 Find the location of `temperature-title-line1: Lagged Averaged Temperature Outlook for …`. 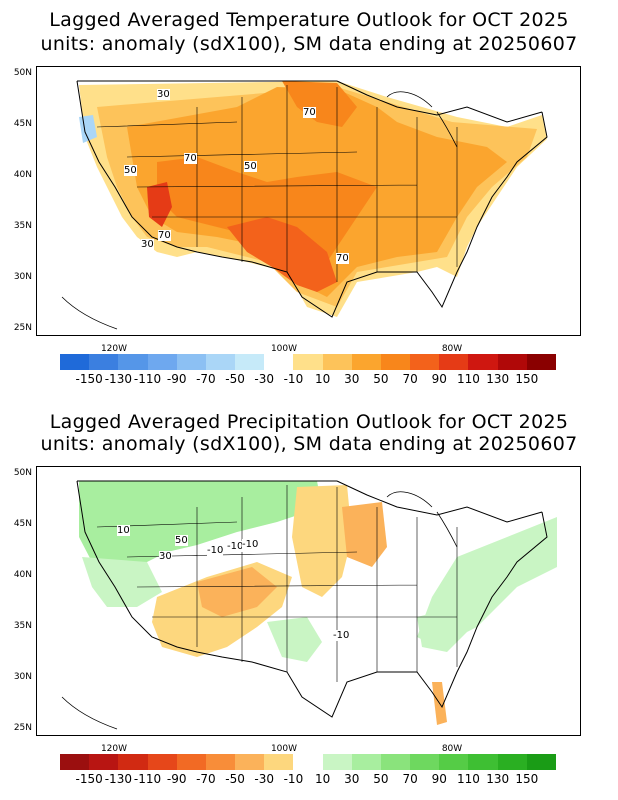

temperature-title-line1: Lagged Averaged Temperature Outlook for … is located at coordinates (309, 20).